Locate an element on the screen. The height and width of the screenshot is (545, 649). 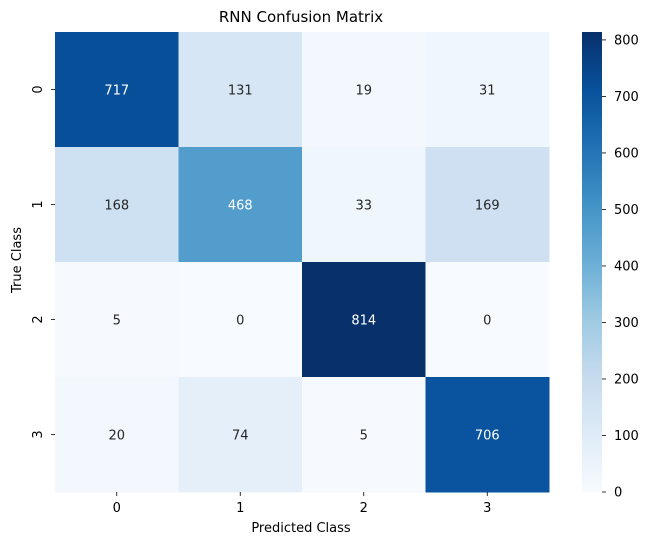
cell-value-1-2: 33 is located at coordinates (363, 206).